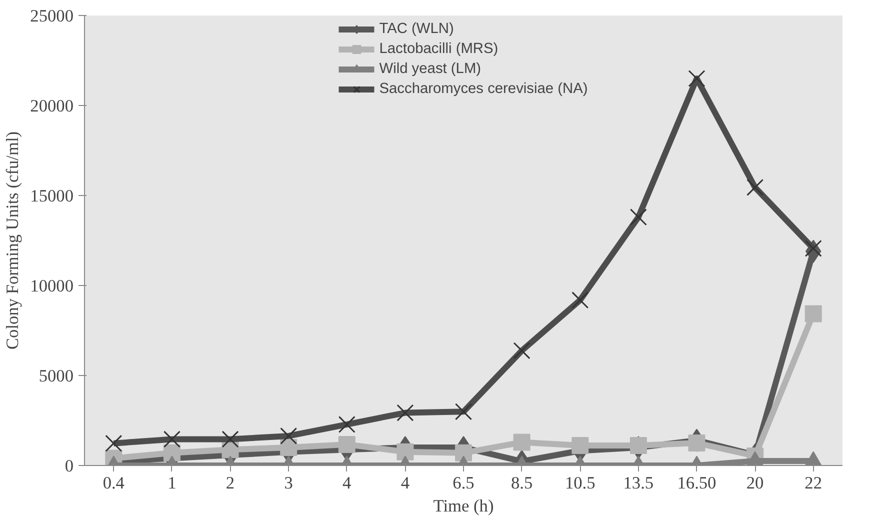 This screenshot has width=872, height=518. What do you see at coordinates (638, 483) in the screenshot?
I see `x-tick-label: 13.5` at bounding box center [638, 483].